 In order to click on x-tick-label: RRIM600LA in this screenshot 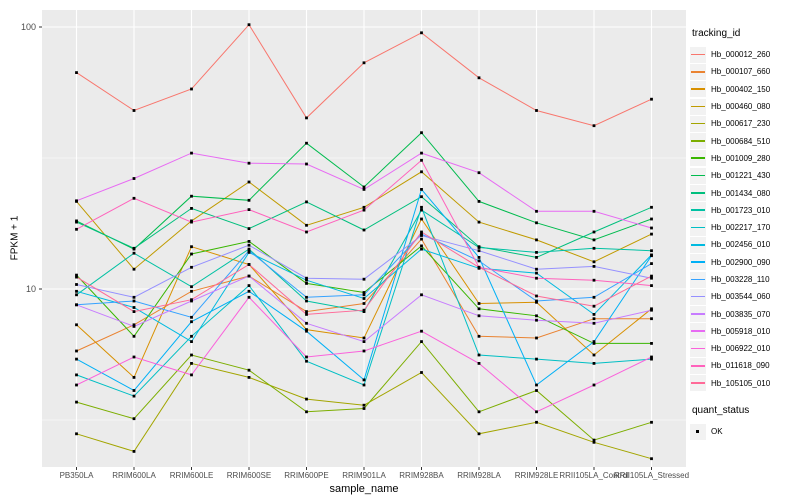, I will do `click(134, 475)`.